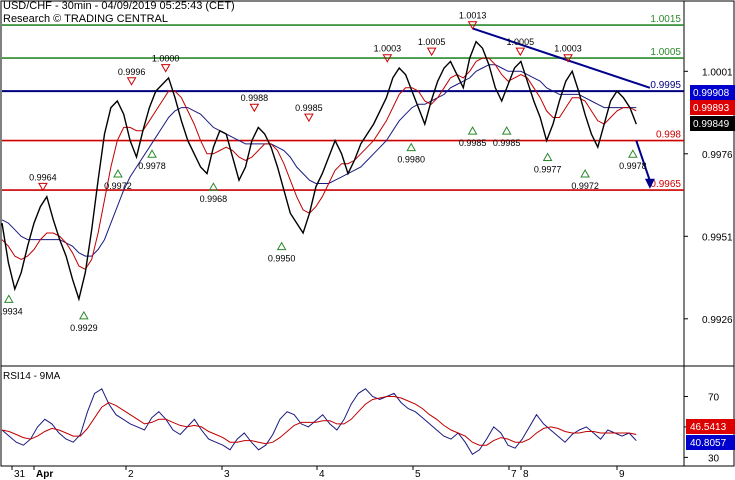 This screenshot has height=480, width=735. What do you see at coordinates (665, 85) in the screenshot?
I see `level-label-2: 0.9995` at bounding box center [665, 85].